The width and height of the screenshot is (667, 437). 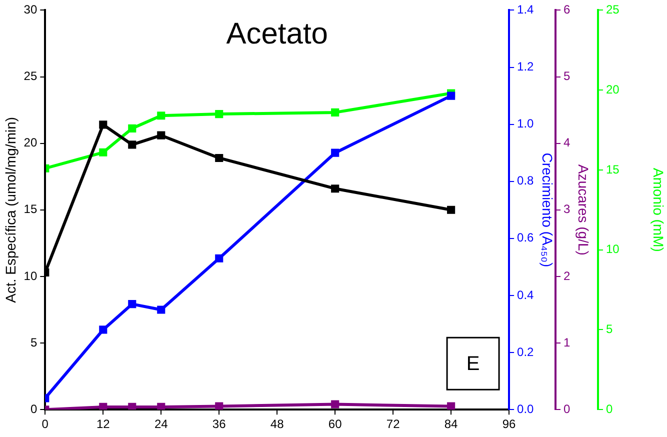 What do you see at coordinates (658, 210) in the screenshot?
I see `y-axis-title: Amonio (mM)` at bounding box center [658, 210].